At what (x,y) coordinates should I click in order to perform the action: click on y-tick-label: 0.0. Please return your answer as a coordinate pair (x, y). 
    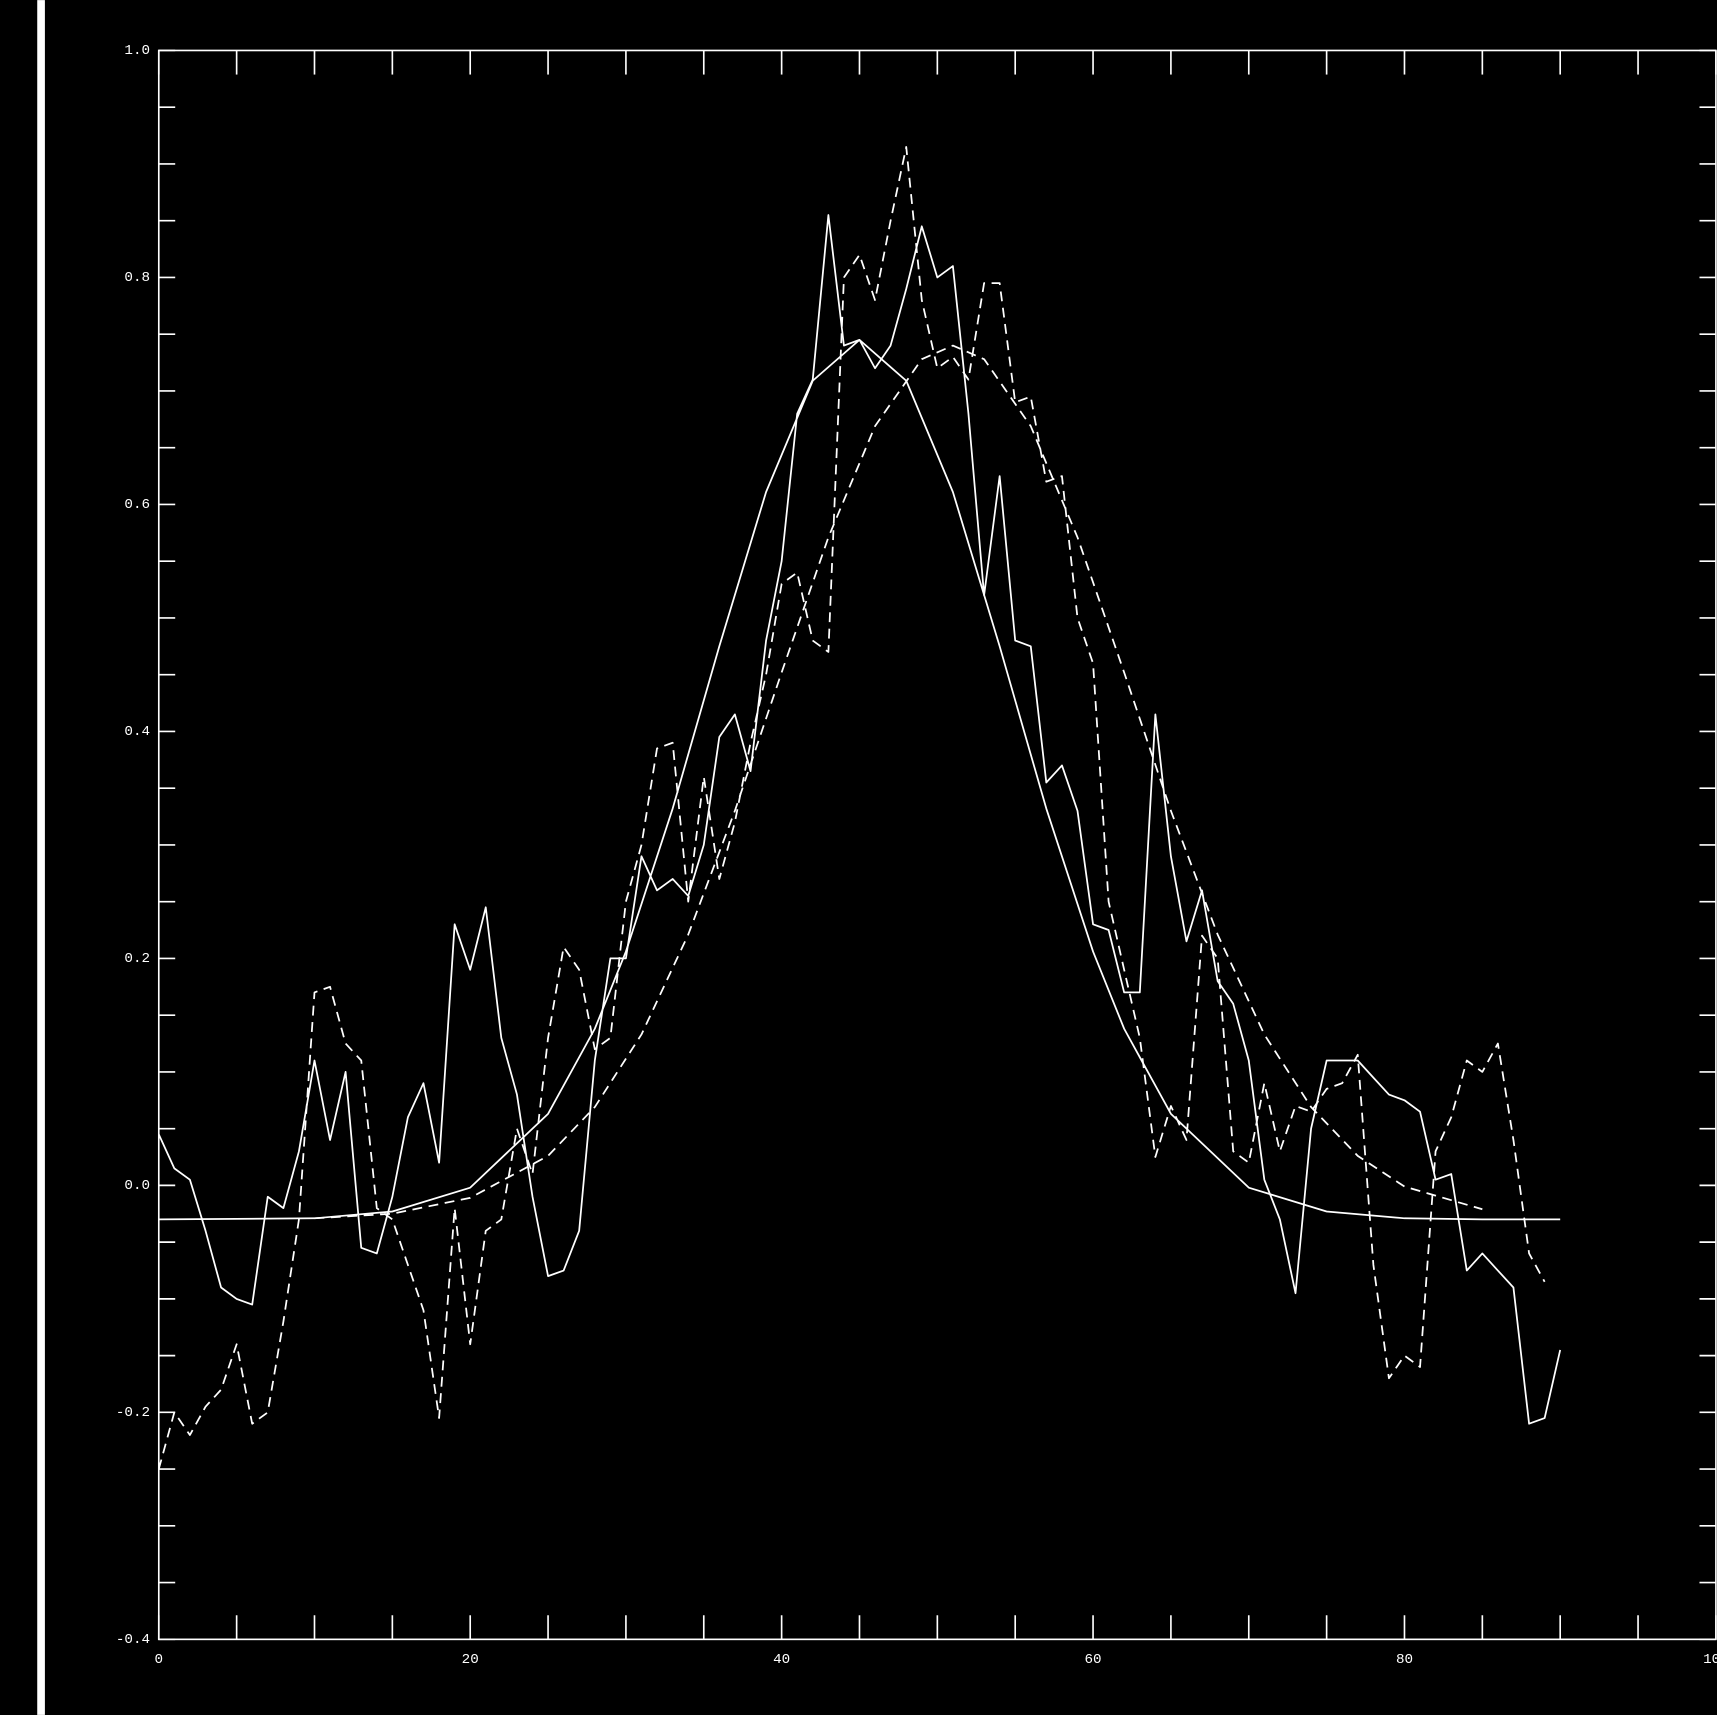
    Looking at the image, I should click on (137, 1186).